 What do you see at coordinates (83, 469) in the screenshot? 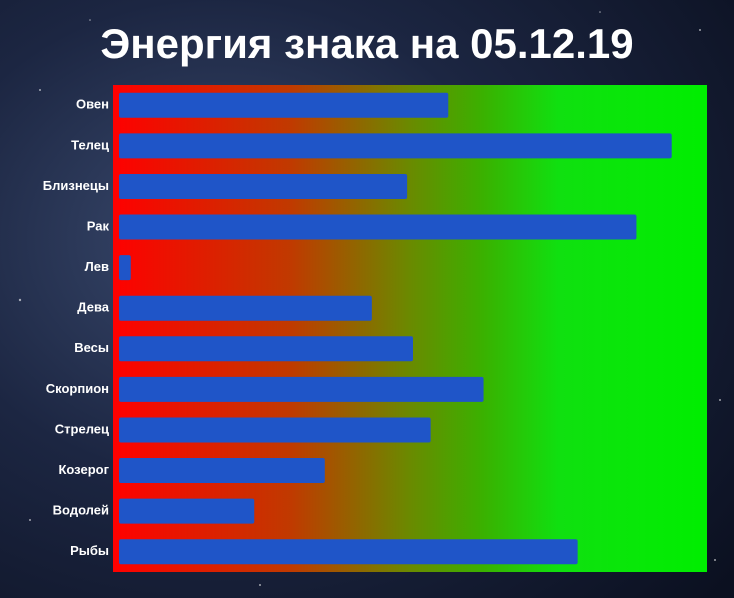
I see `y-tick-label: Козерог` at bounding box center [83, 469].